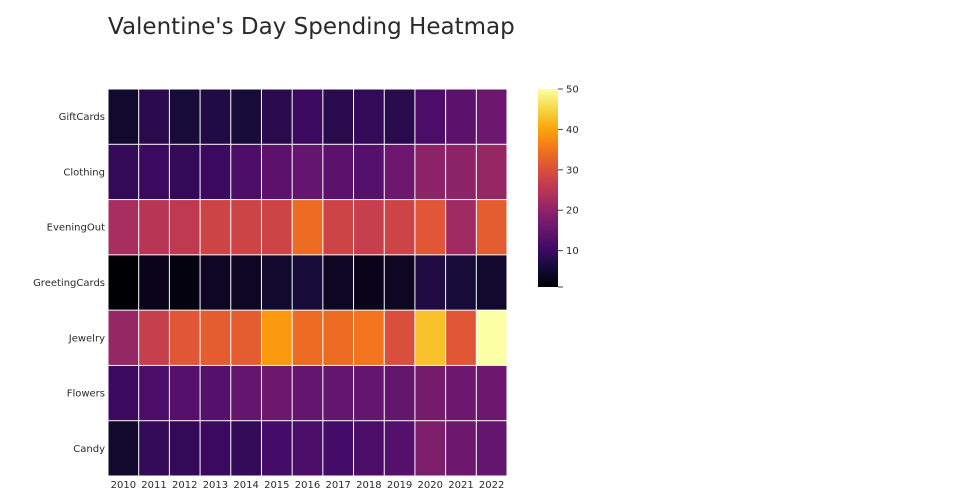  I want to click on heatmap-cell-clothing-2019, so click(399, 172).